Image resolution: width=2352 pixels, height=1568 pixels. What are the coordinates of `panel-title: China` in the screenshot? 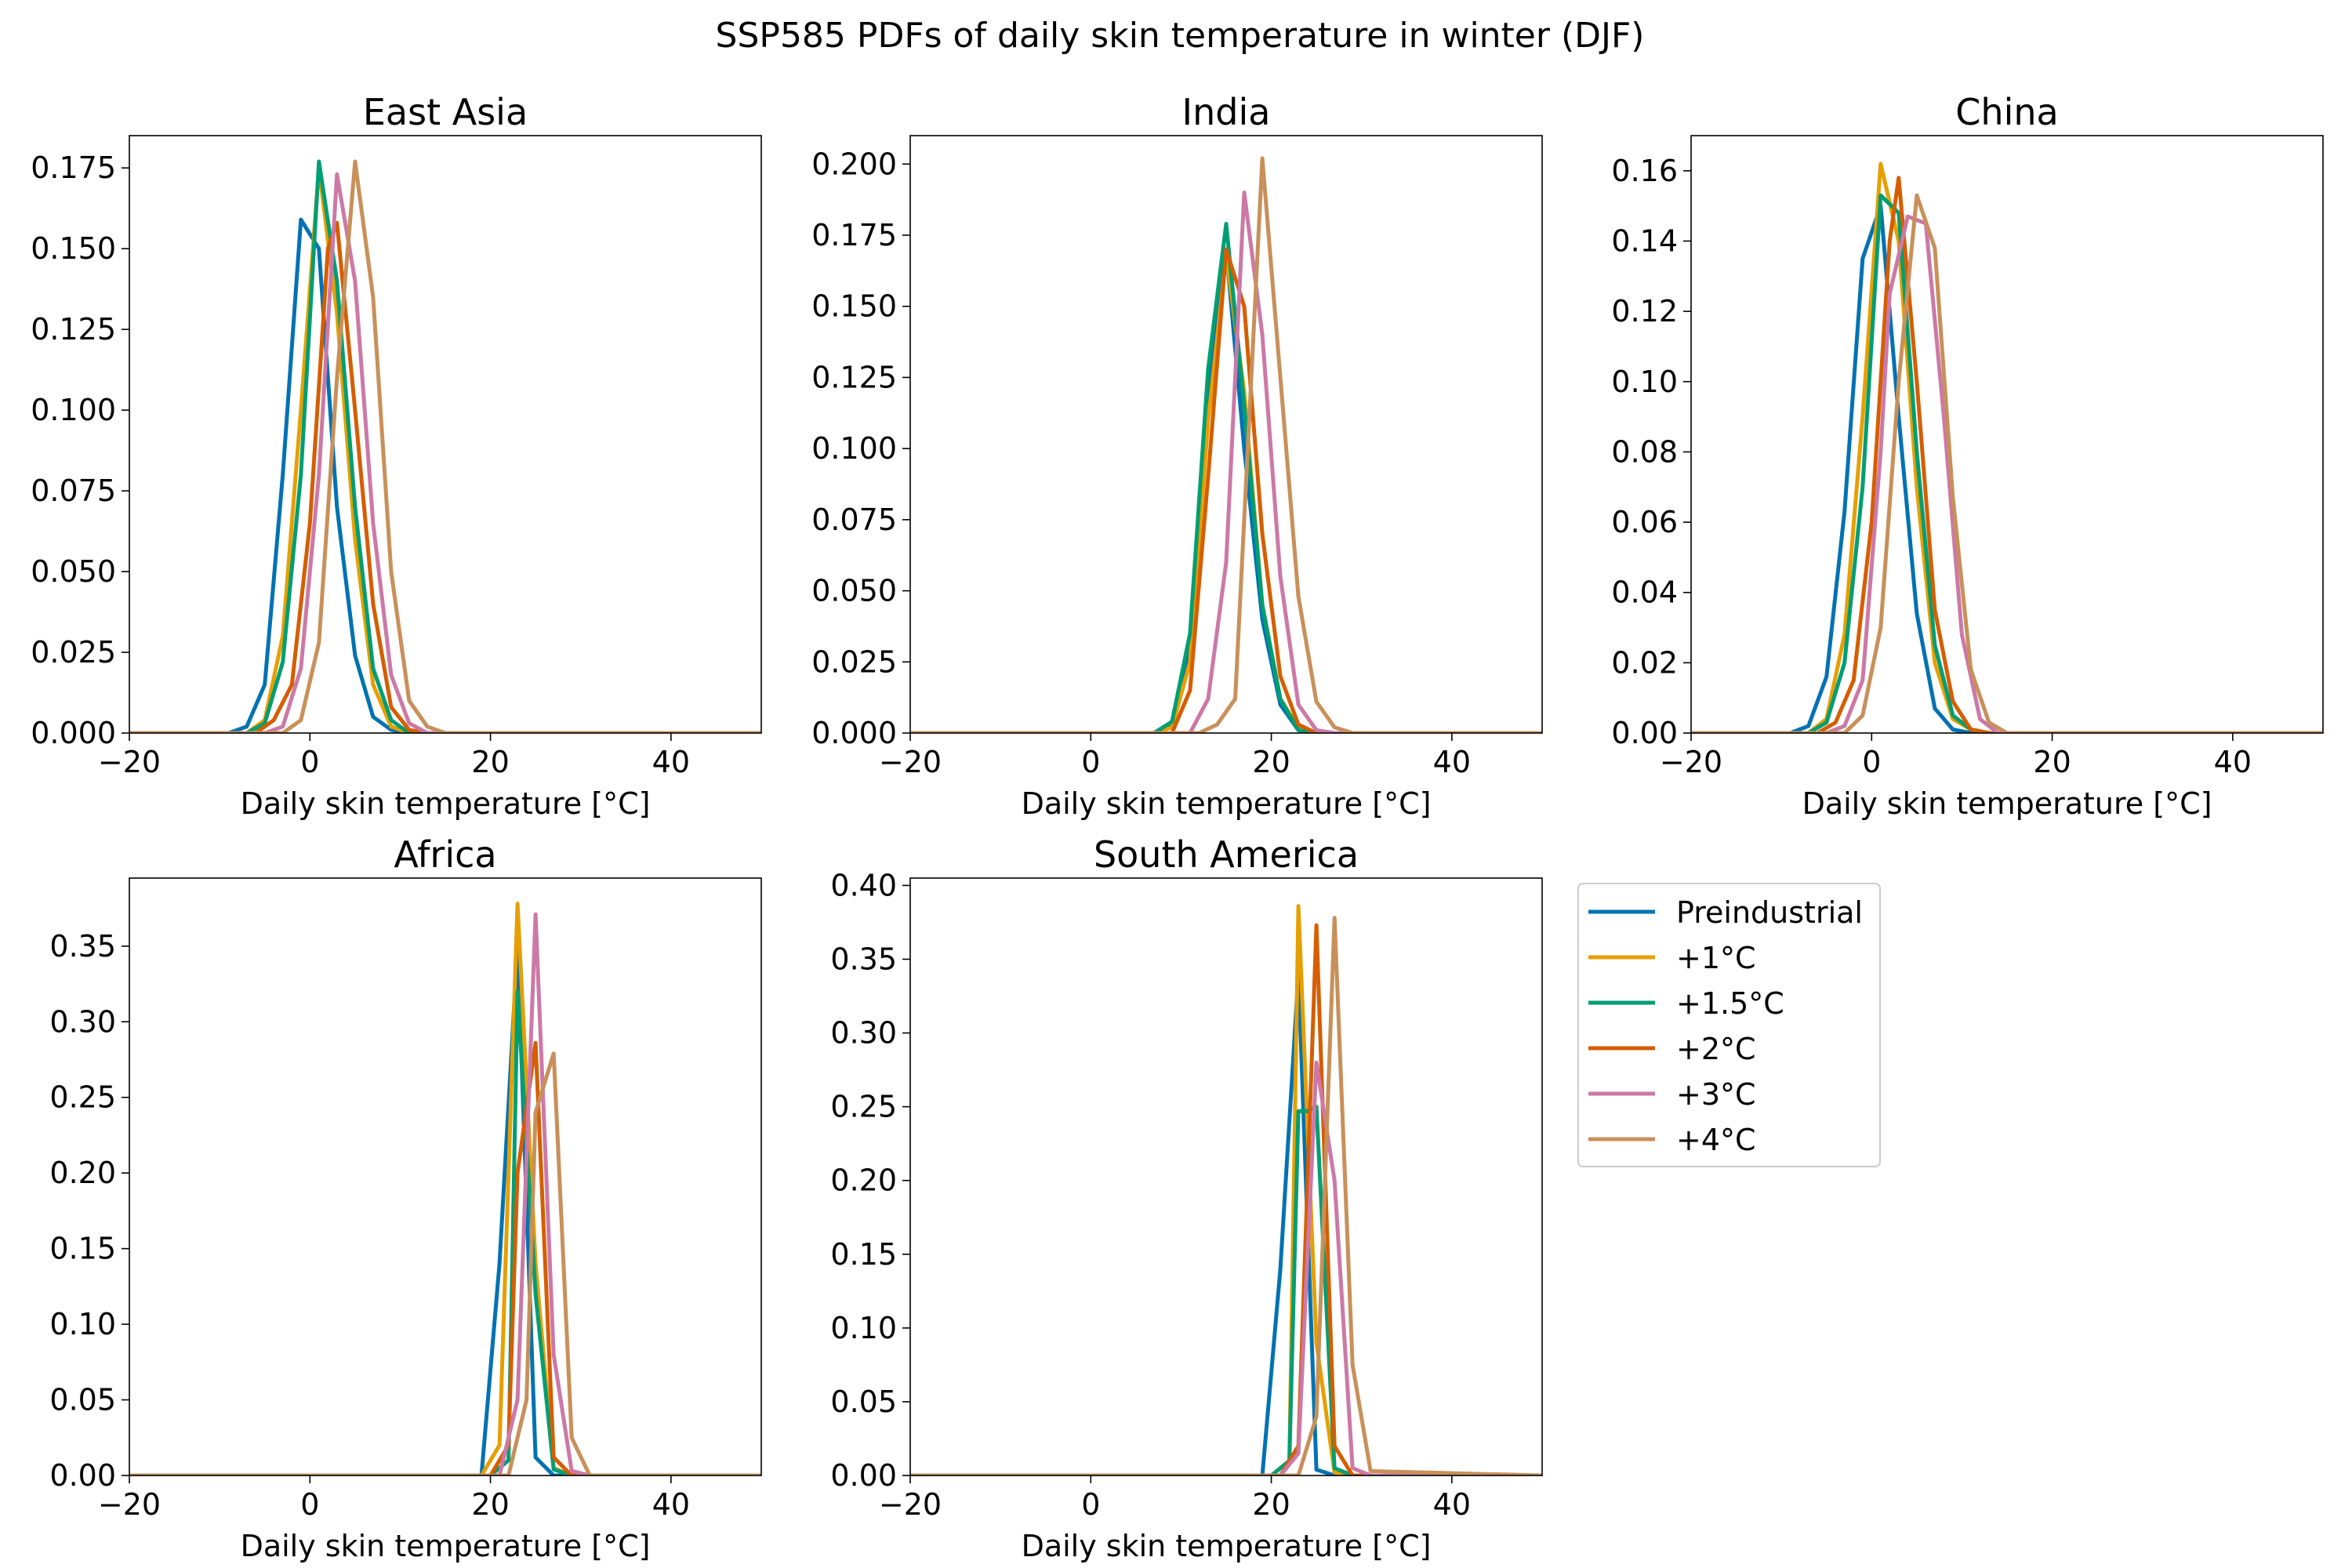 It's located at (2006, 112).